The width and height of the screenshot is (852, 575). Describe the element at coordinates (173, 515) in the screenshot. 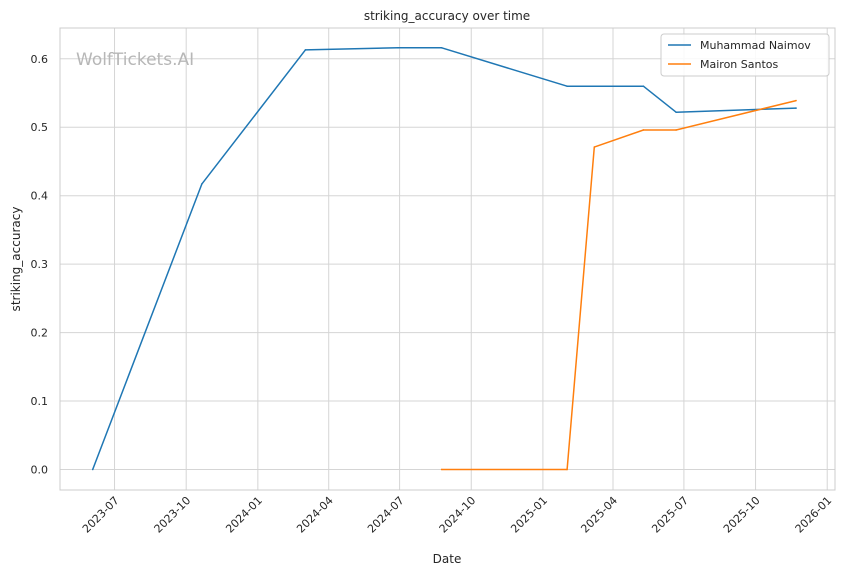

I see `x-tick-label: 2023-10` at that location.